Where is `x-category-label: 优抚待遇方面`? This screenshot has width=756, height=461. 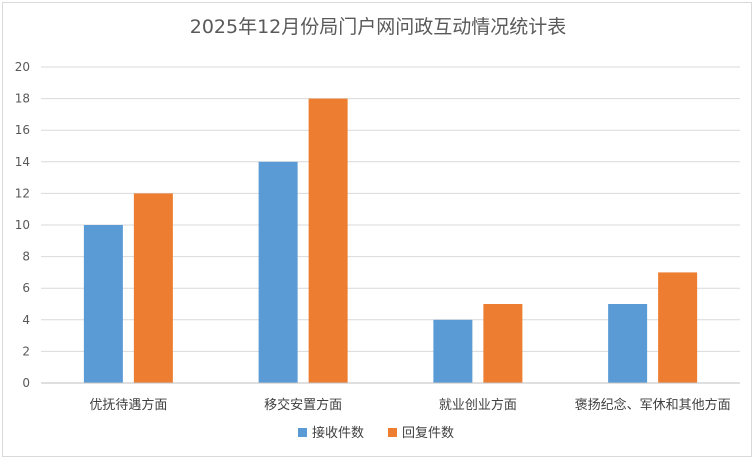 x-category-label: 优抚待遇方面 is located at coordinates (128, 405).